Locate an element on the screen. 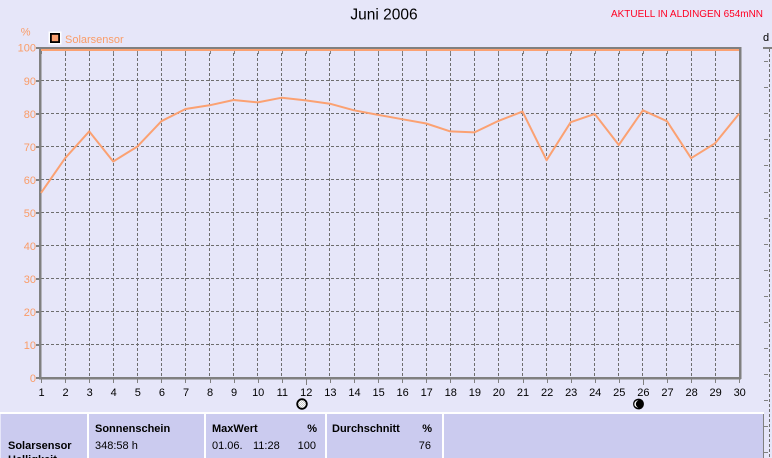 The width and height of the screenshot is (772, 458). svg-text: 01.06. is located at coordinates (227, 446).